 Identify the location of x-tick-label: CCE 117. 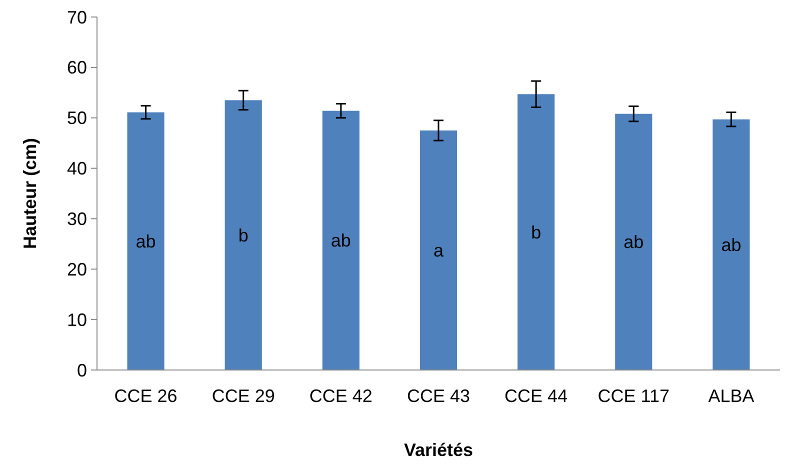
(634, 396).